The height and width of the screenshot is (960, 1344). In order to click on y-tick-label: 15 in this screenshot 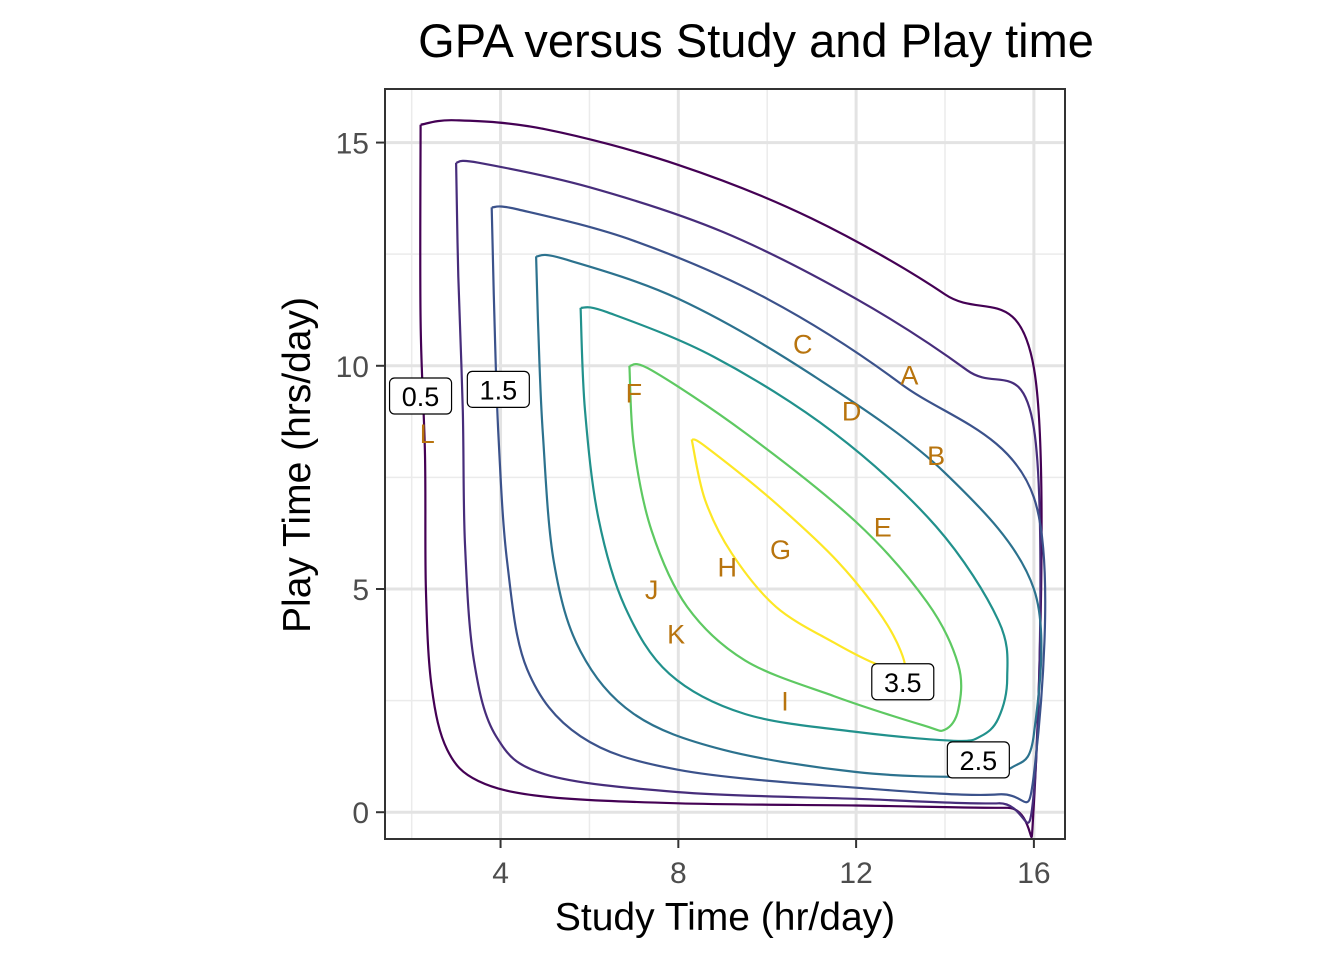, I will do `click(352, 144)`.